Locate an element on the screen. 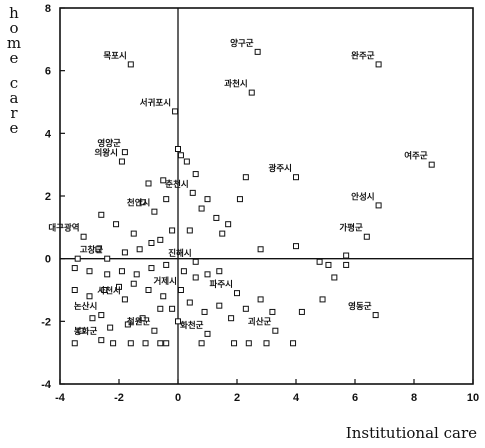  point-label: 영양군 is located at coordinates (109, 143).